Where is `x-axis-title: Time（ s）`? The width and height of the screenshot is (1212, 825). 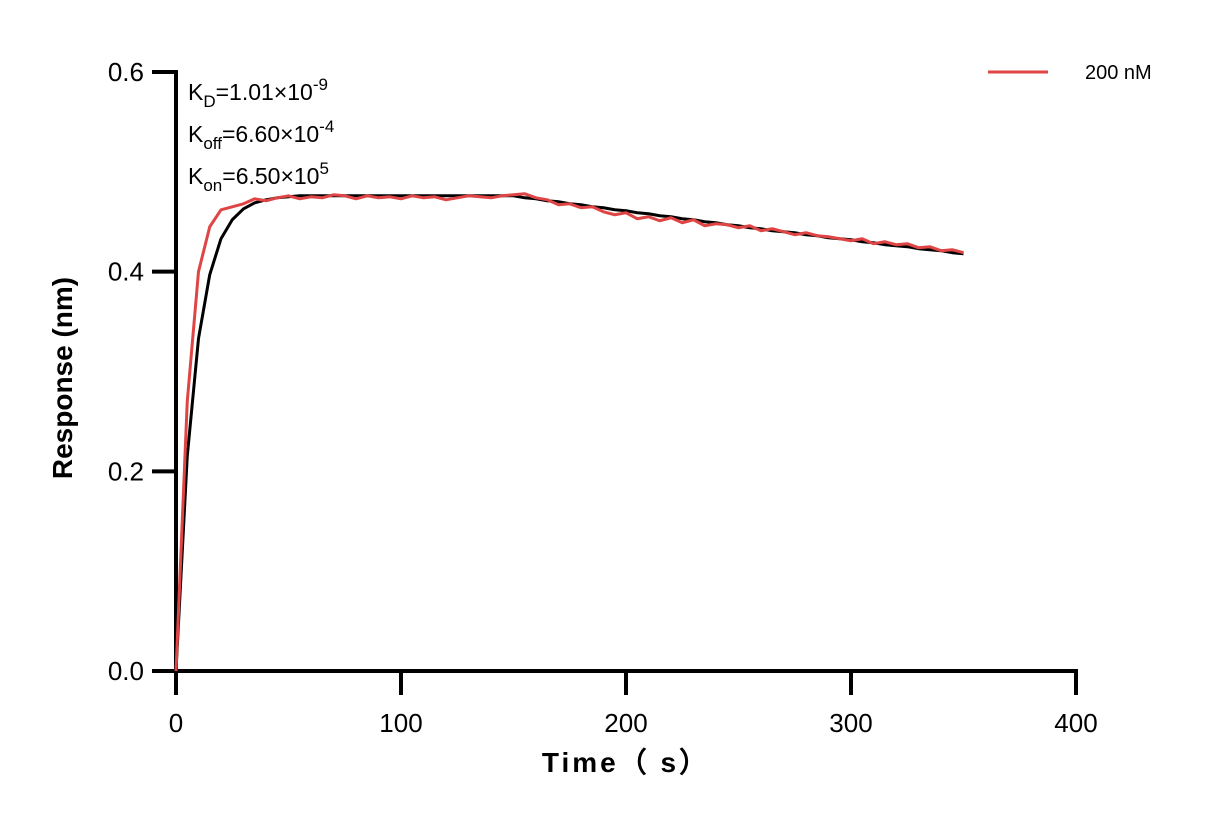 x-axis-title: Time（ s） is located at coordinates (626, 762).